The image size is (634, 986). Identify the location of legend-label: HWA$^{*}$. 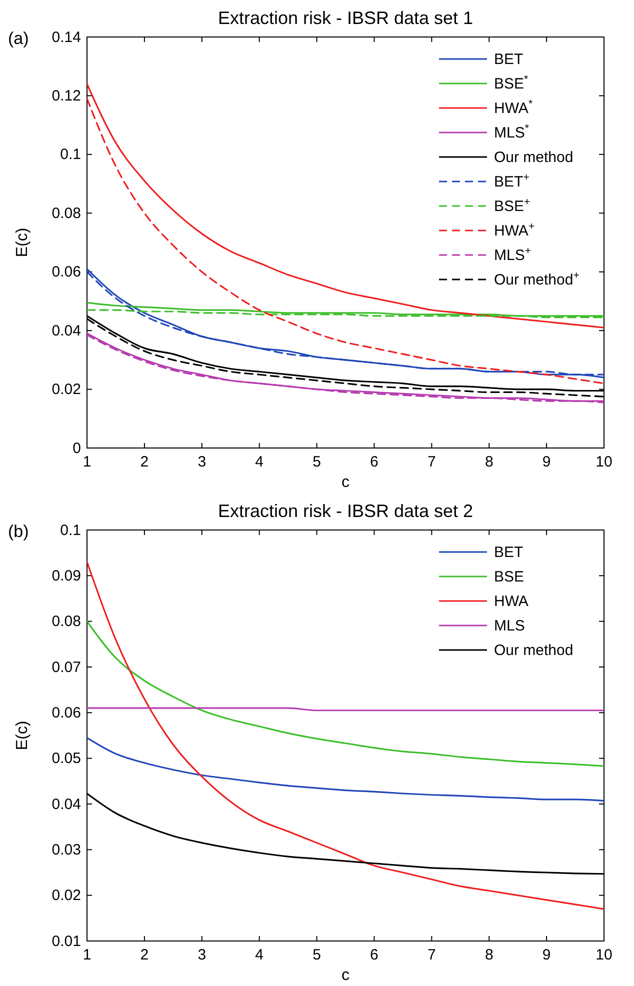
(513, 107).